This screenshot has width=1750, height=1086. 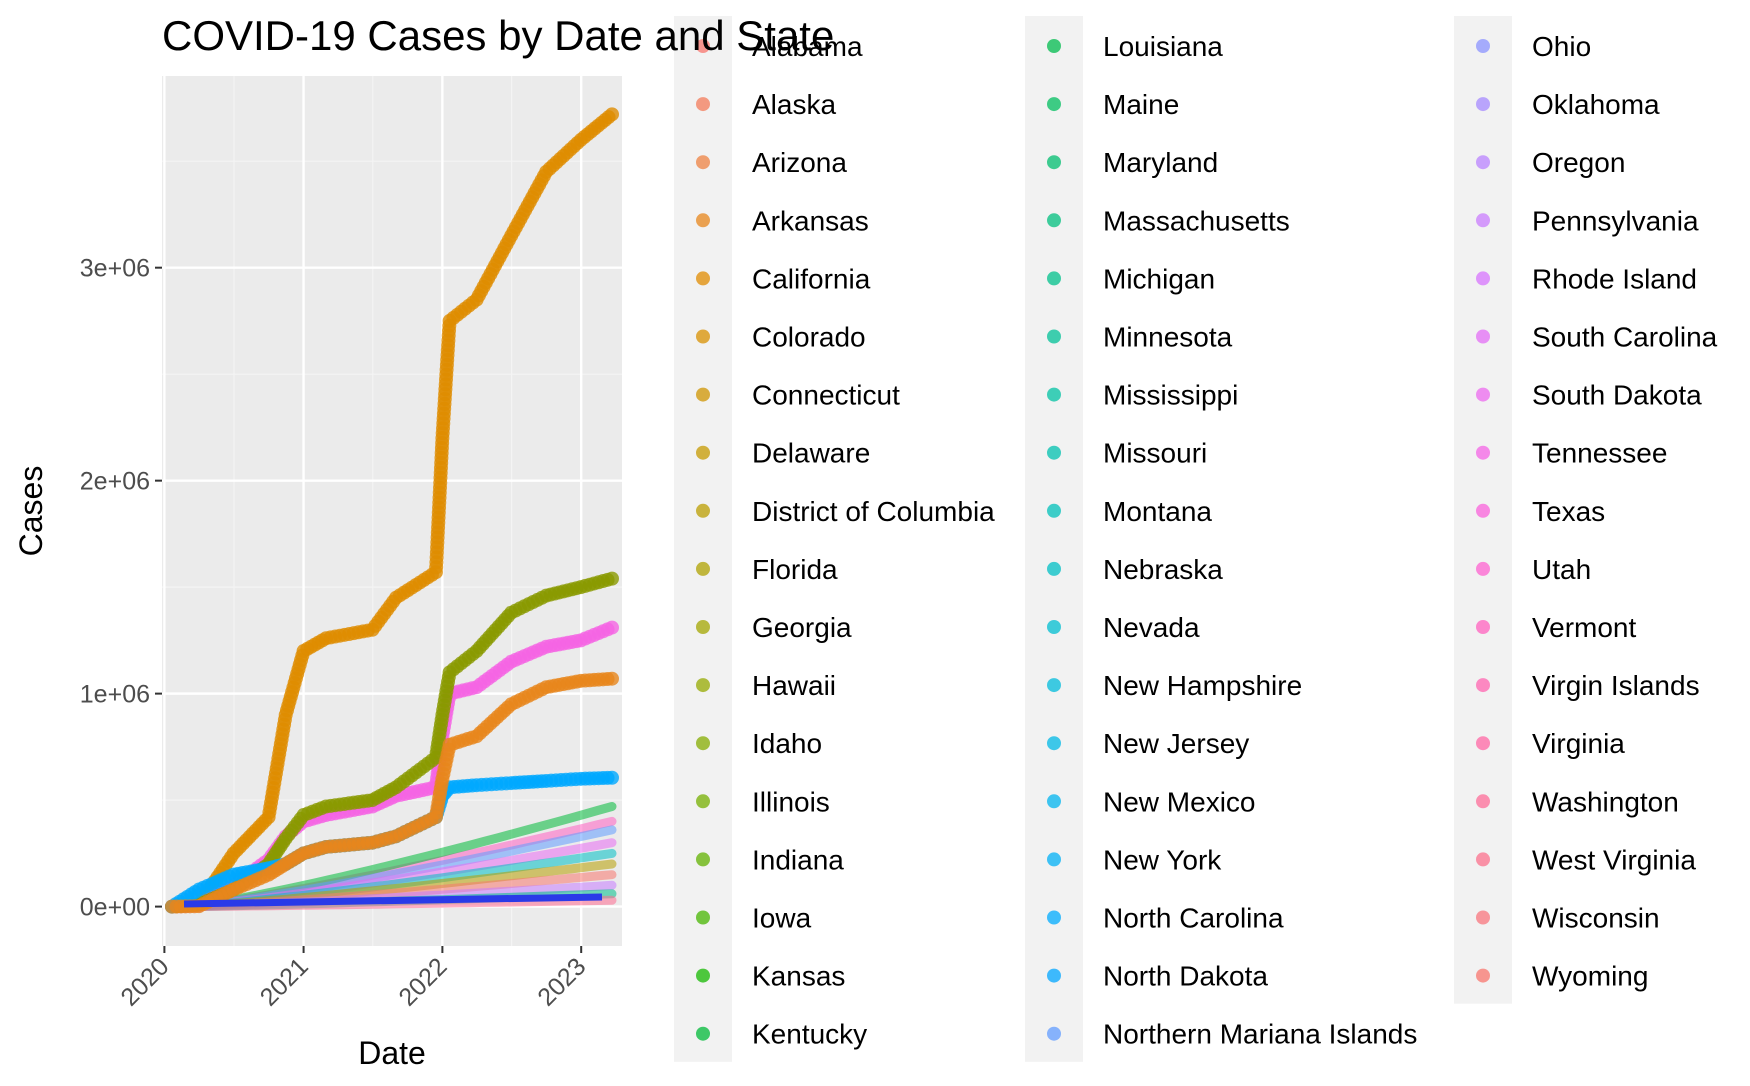 What do you see at coordinates (802, 627) in the screenshot?
I see `legend-label: Georgia` at bounding box center [802, 627].